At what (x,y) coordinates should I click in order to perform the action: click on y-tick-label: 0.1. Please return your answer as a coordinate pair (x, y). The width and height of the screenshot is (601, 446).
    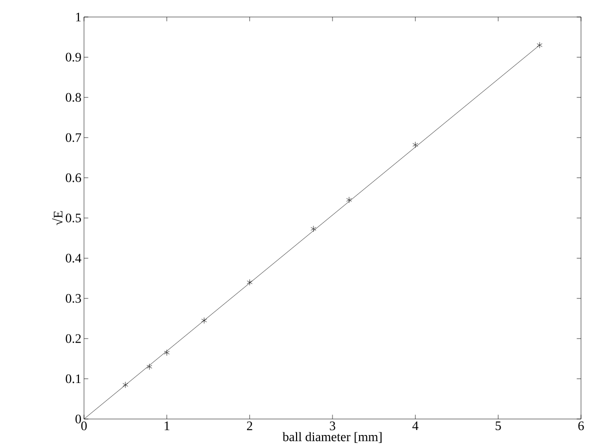
    Looking at the image, I should click on (73, 379).